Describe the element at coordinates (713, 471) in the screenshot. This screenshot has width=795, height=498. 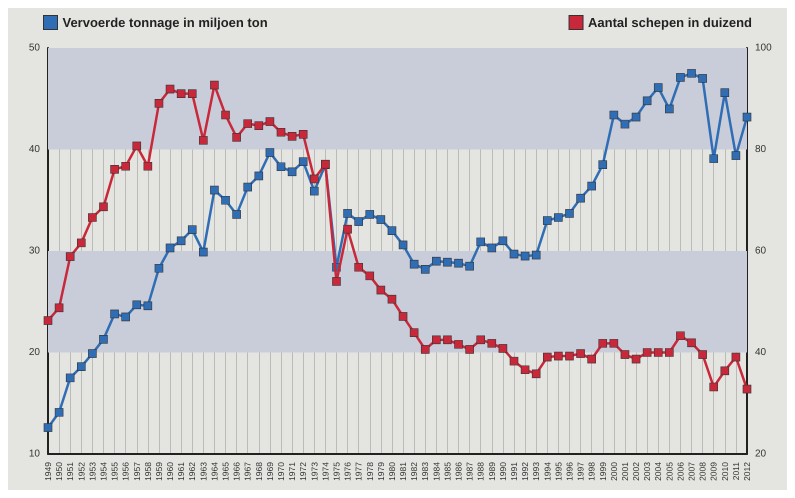
I see `x-tick-label: 2009` at that location.